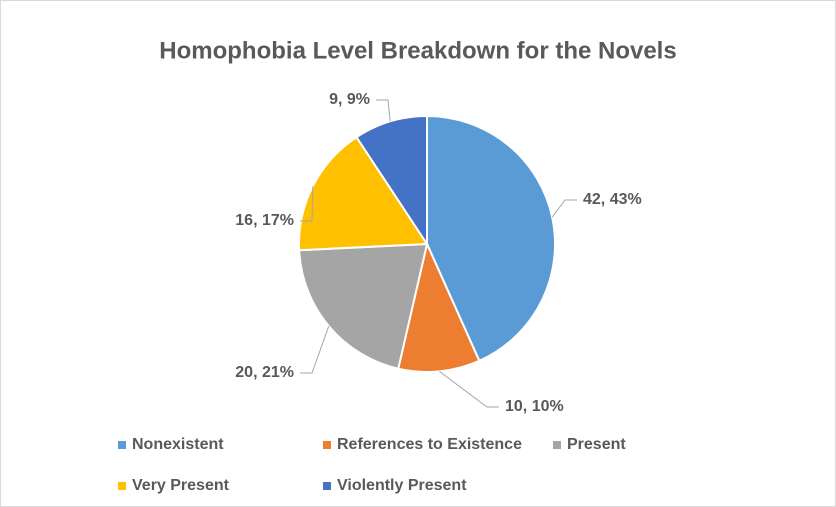 Image resolution: width=836 pixels, height=507 pixels. I want to click on data-label: 16, 17%, so click(264, 220).